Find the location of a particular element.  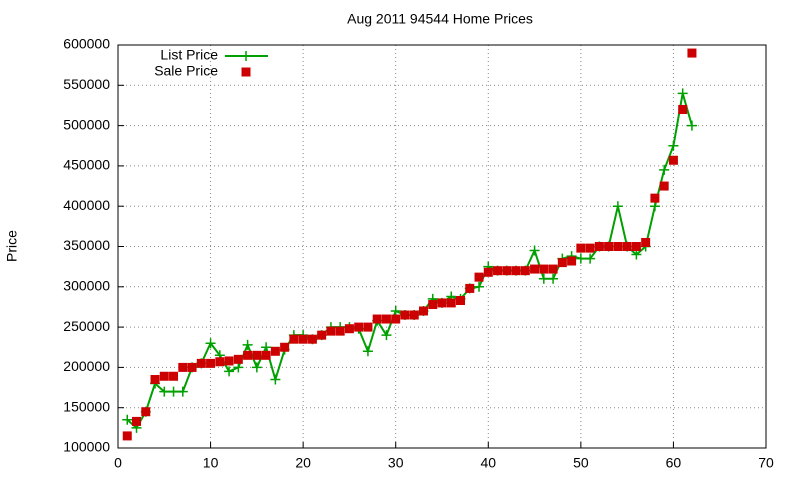

y-tick-label: 500000 is located at coordinates (86, 124).